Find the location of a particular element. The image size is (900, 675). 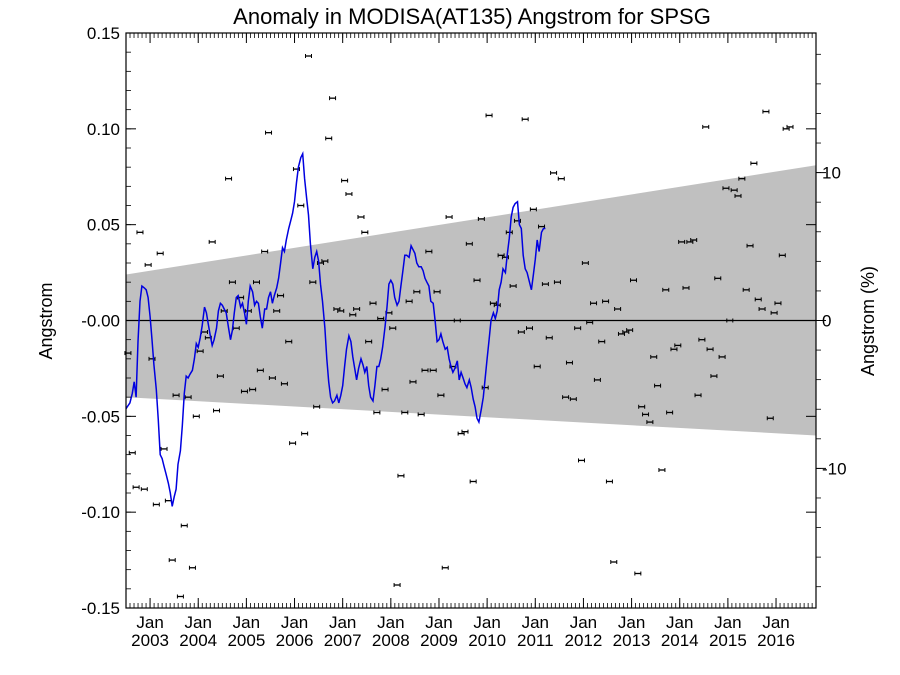

y-tick-label: -0.00 is located at coordinates (100, 321).